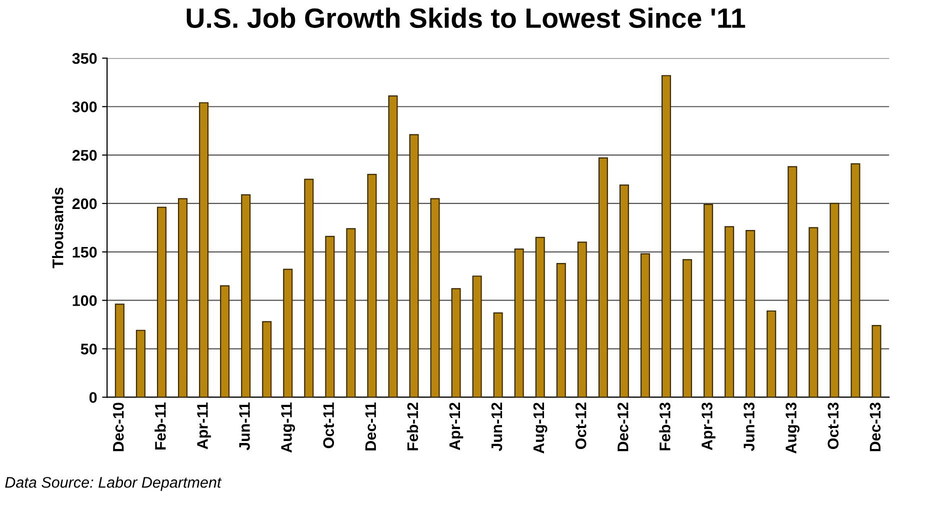 The image size is (931, 506). I want to click on y-tick-label: 150, so click(84, 252).